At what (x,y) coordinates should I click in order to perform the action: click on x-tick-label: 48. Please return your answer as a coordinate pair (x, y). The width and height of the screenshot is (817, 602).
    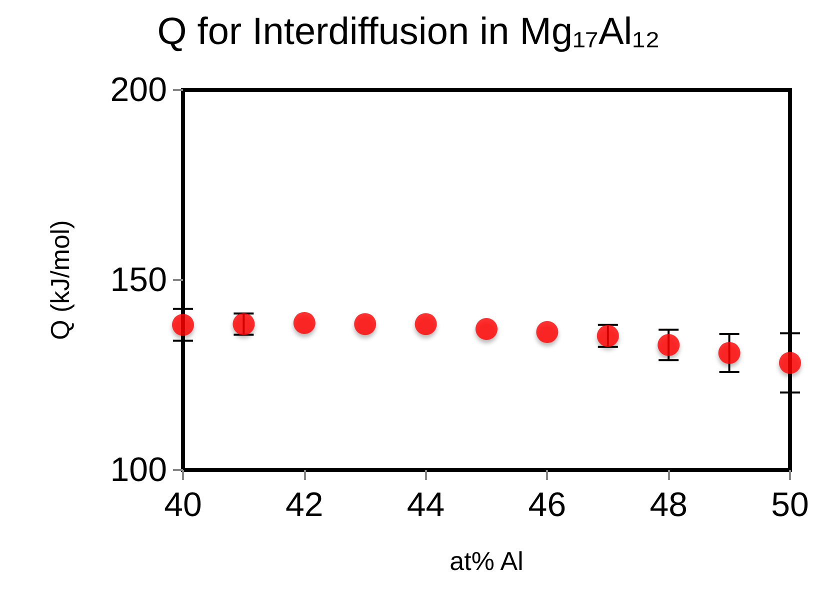
    Looking at the image, I should click on (669, 505).